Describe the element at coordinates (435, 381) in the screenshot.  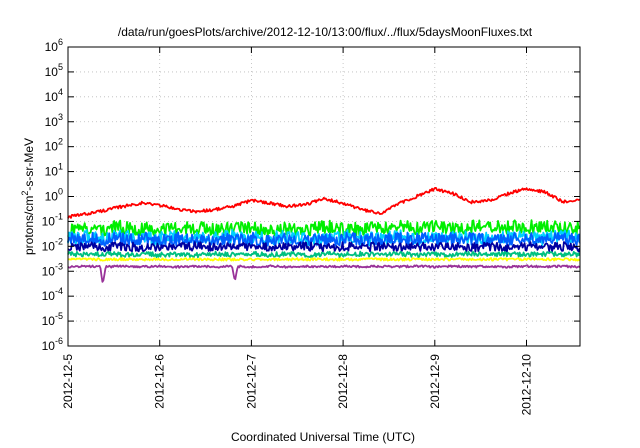
I see `x-tick-label: 2012-12-9` at that location.